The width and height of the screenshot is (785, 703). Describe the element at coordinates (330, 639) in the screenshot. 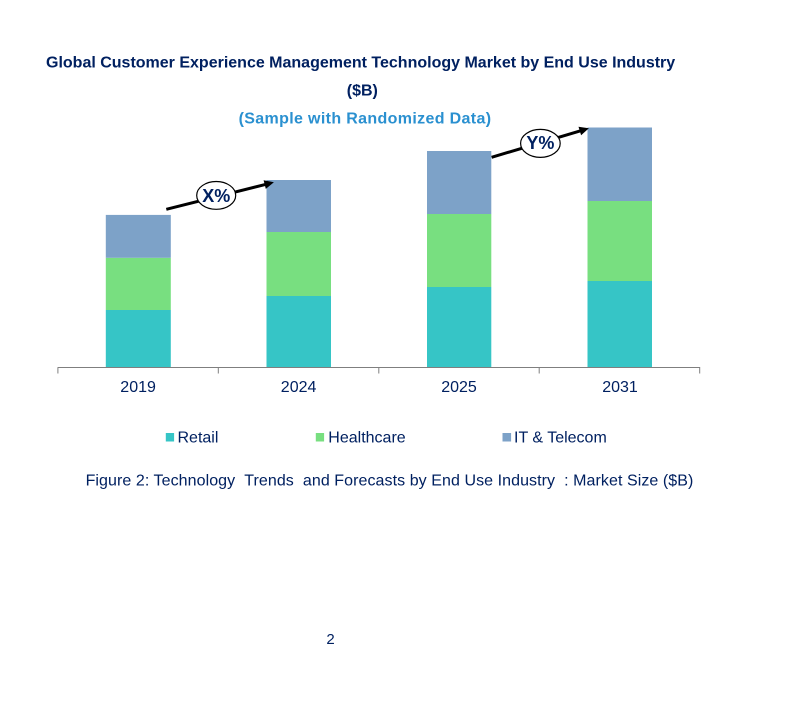

I see `svg-text: 2` at that location.